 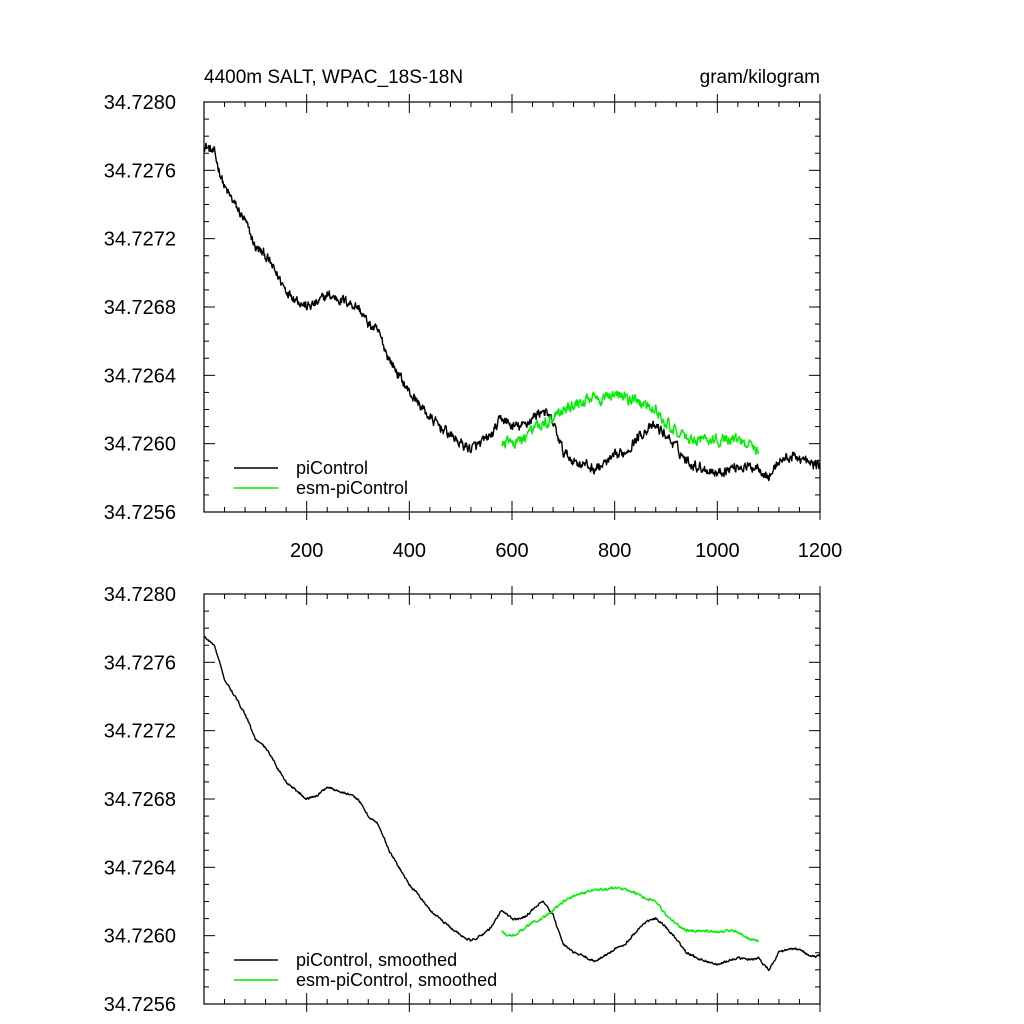 What do you see at coordinates (409, 551) in the screenshot?
I see `x-tick-label: 400` at bounding box center [409, 551].